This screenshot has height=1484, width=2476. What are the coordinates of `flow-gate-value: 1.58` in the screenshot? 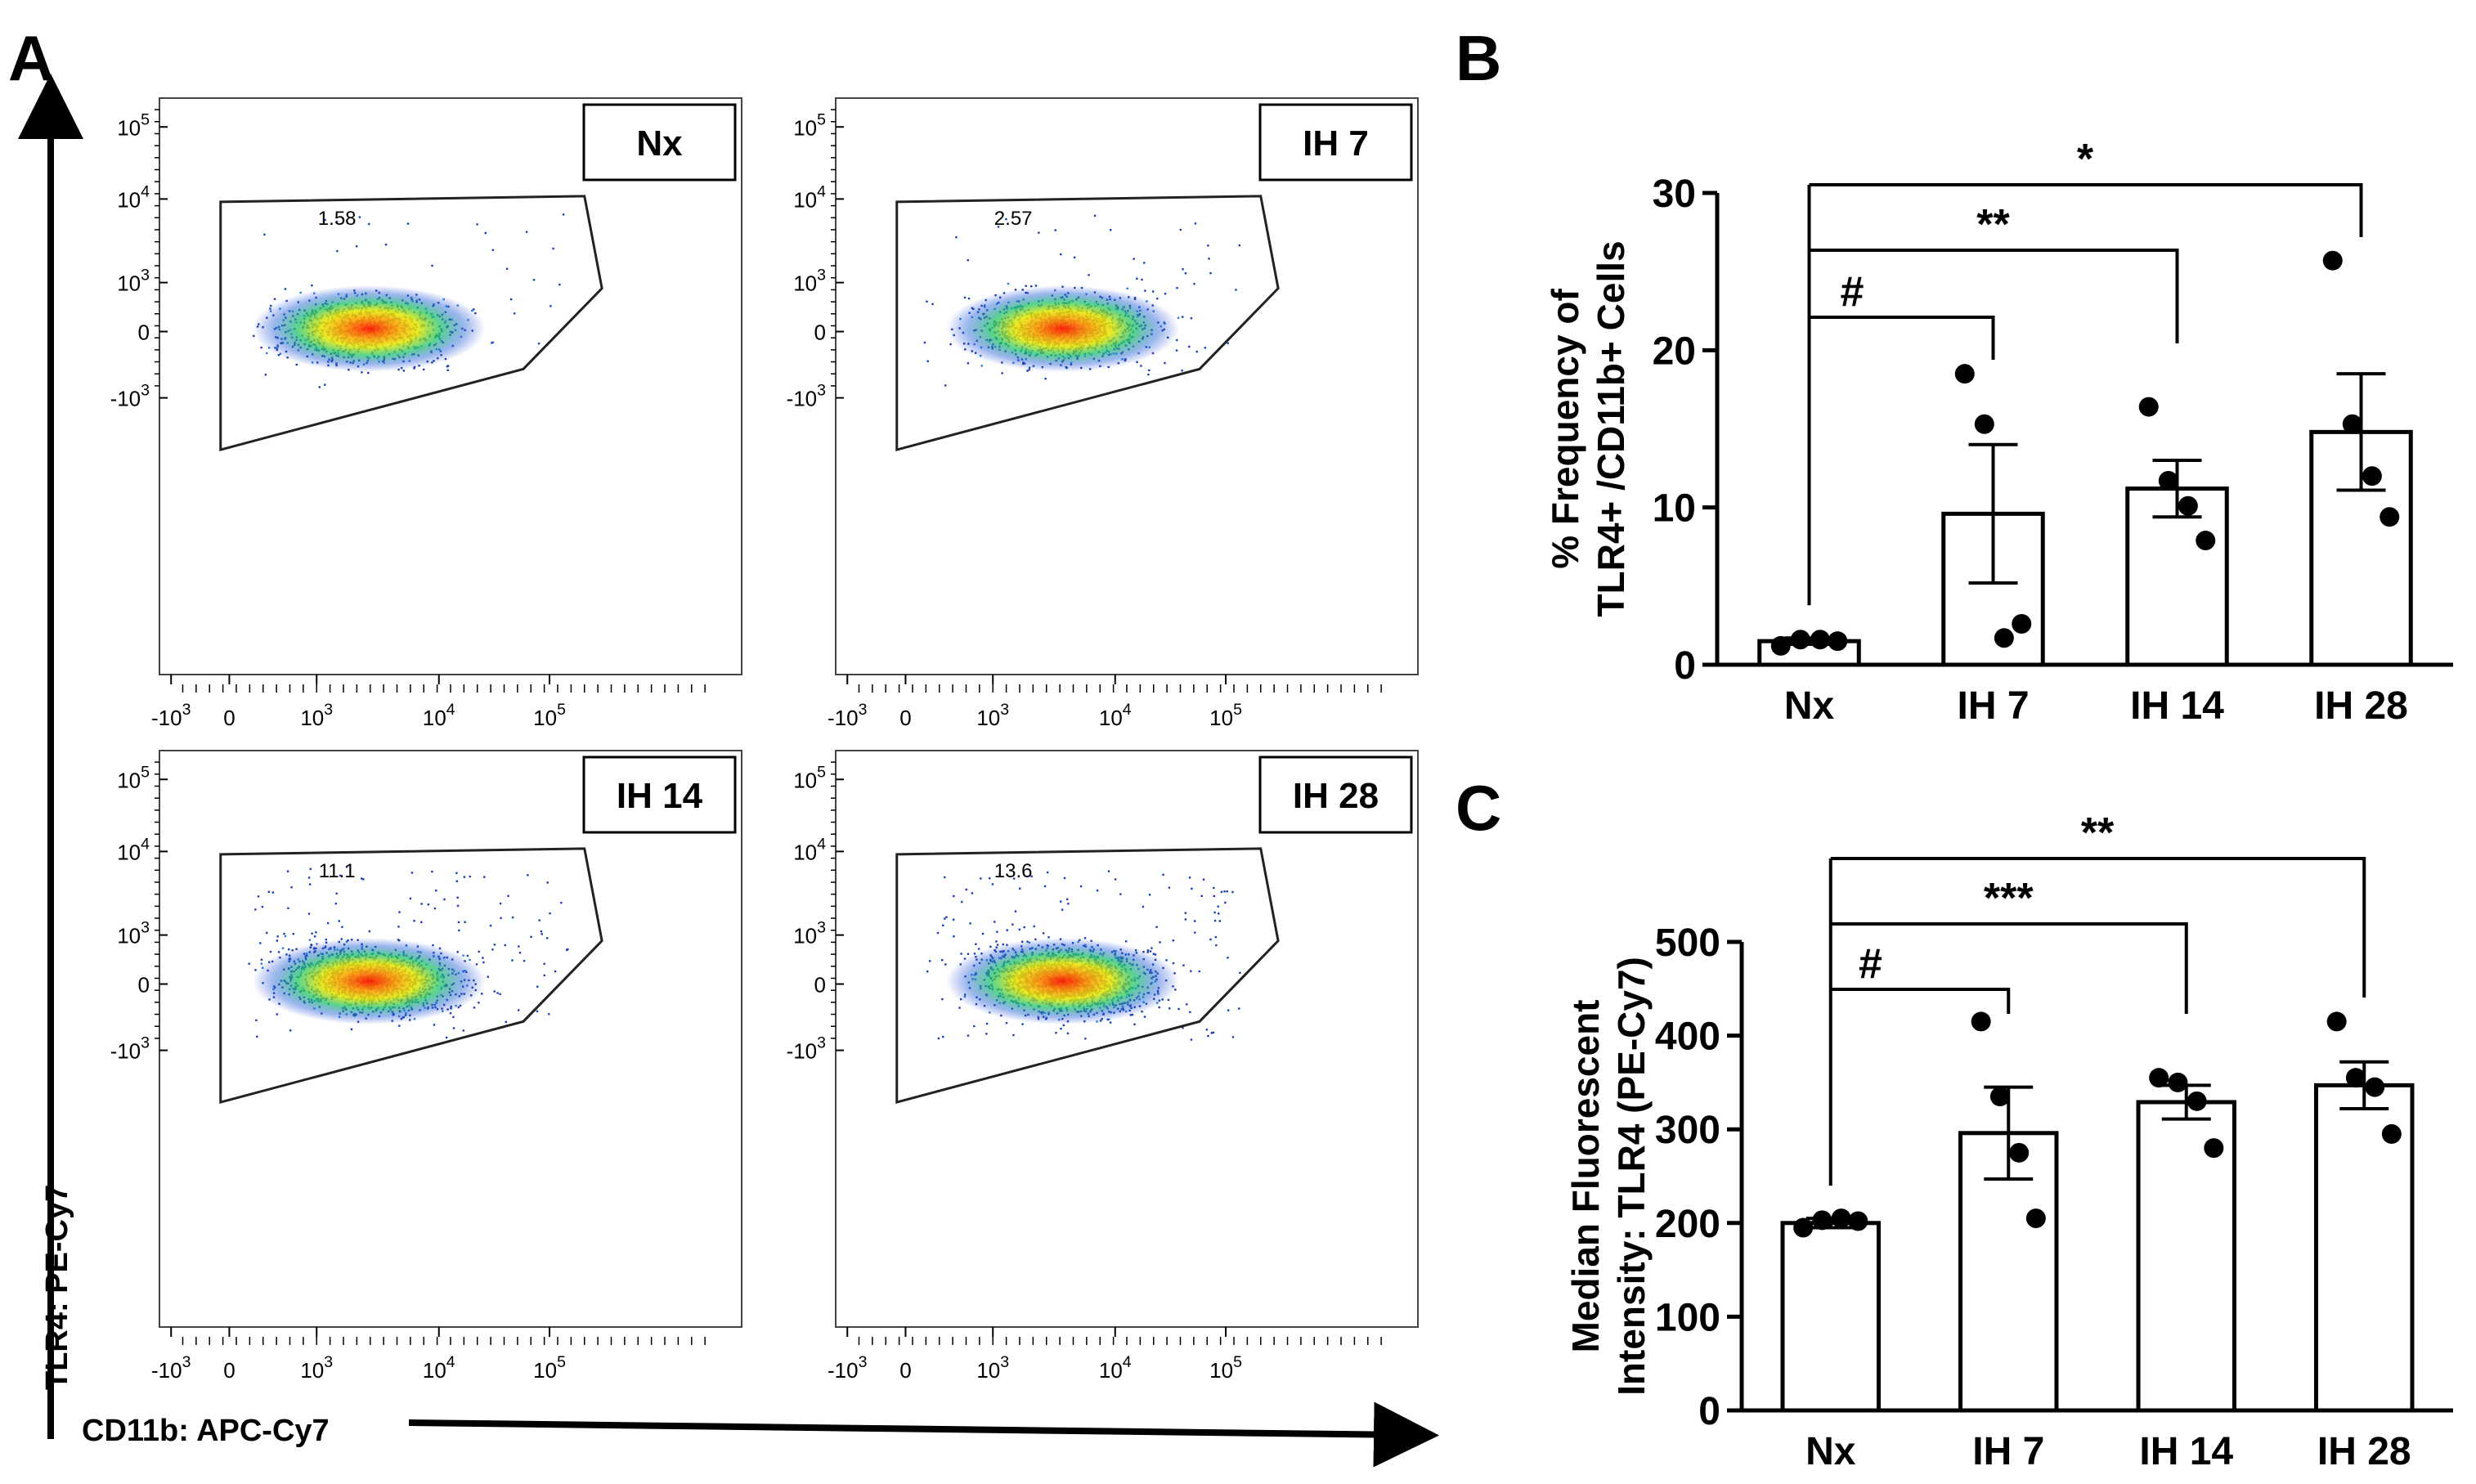 It's located at (337, 219).